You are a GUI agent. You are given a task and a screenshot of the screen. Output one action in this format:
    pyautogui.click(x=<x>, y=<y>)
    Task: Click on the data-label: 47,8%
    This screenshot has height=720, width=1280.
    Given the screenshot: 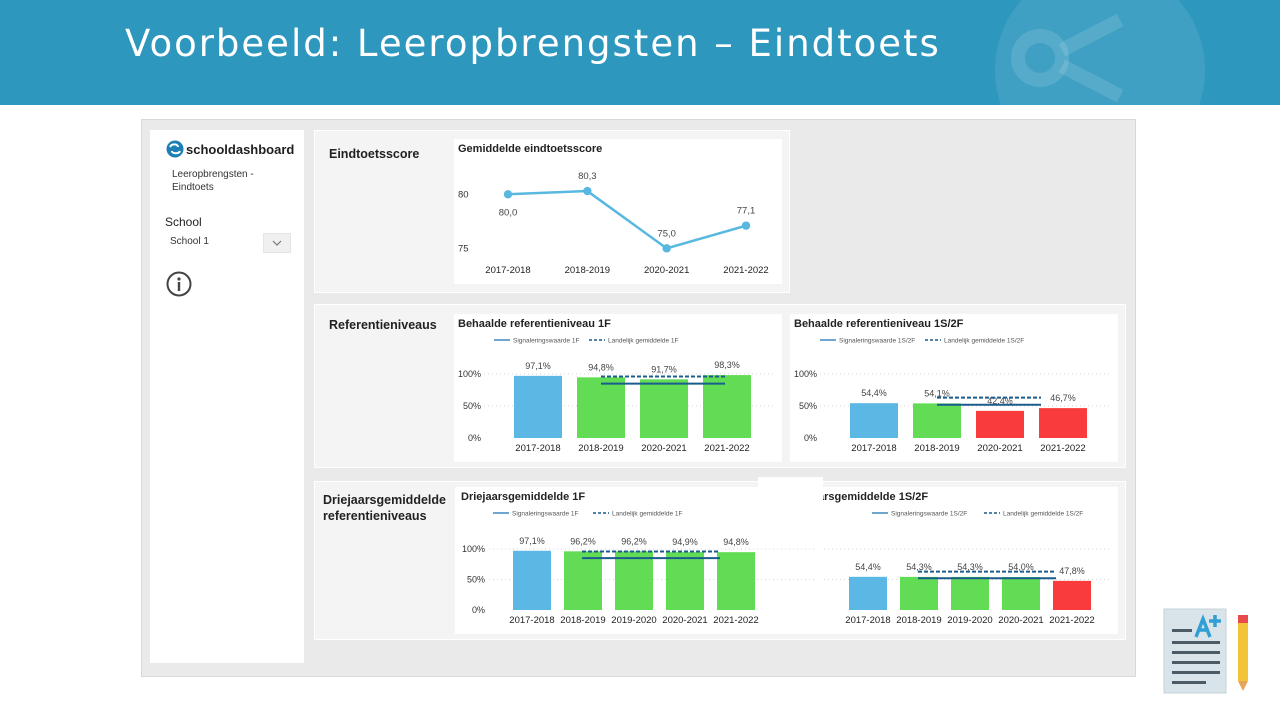 What is the action you would take?
    pyautogui.click(x=1072, y=571)
    